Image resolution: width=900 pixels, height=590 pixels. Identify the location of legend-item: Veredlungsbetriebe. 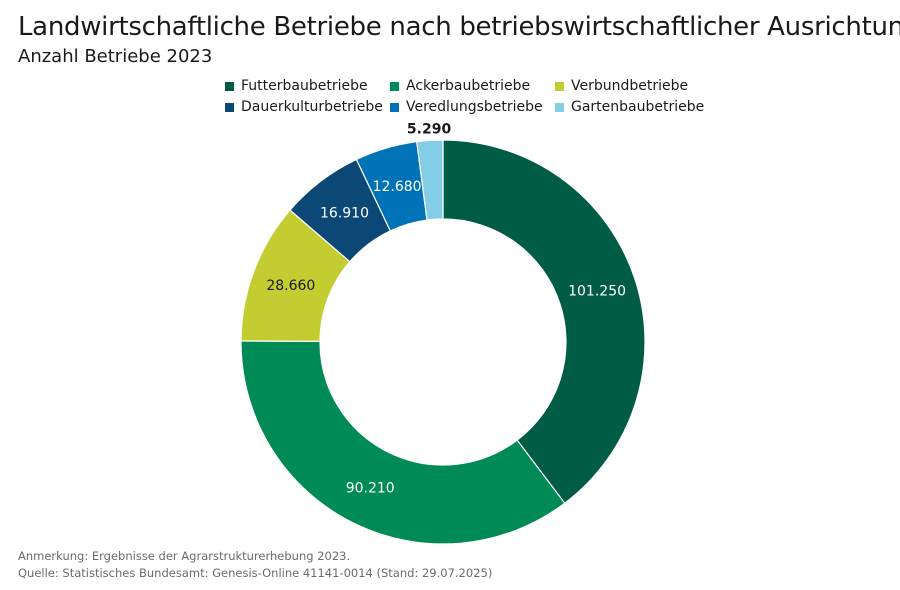
(472, 107).